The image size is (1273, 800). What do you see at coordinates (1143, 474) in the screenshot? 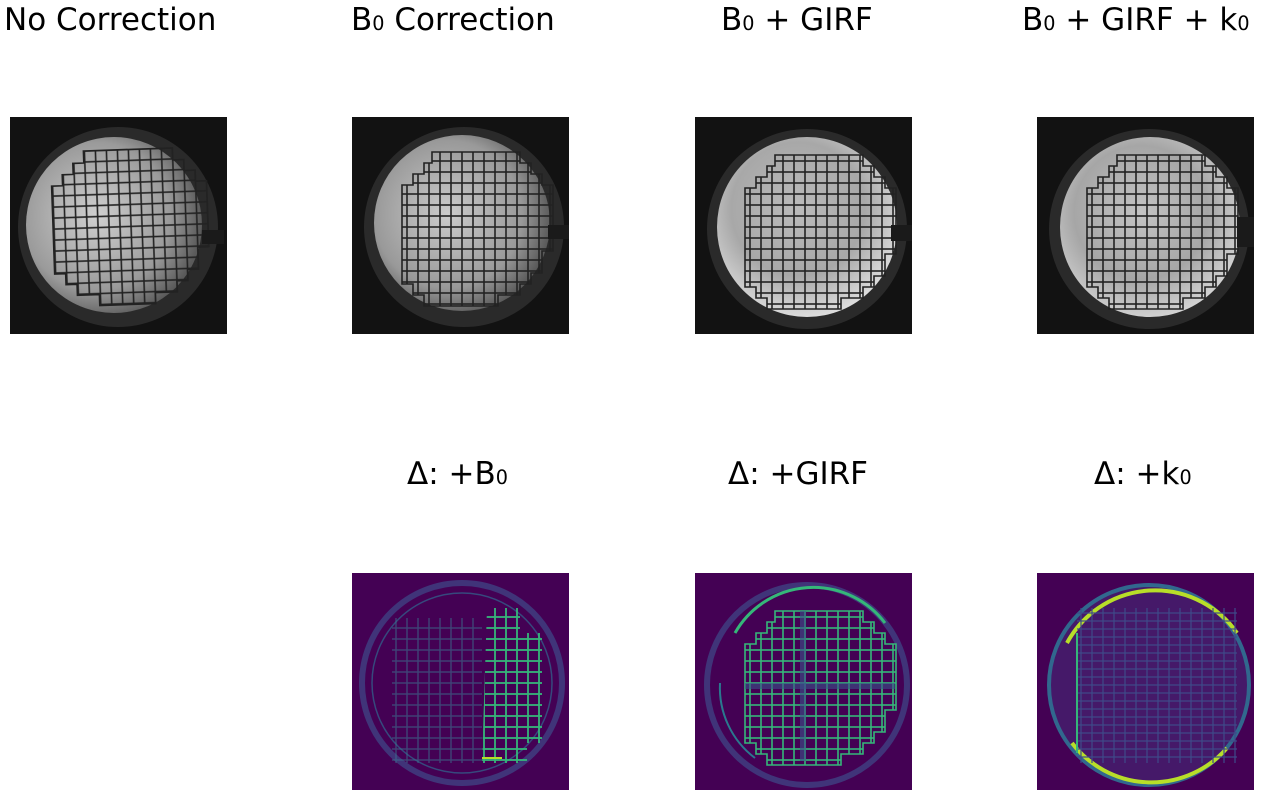
I see `title-delta-k0: Δ: +k0` at bounding box center [1143, 474].